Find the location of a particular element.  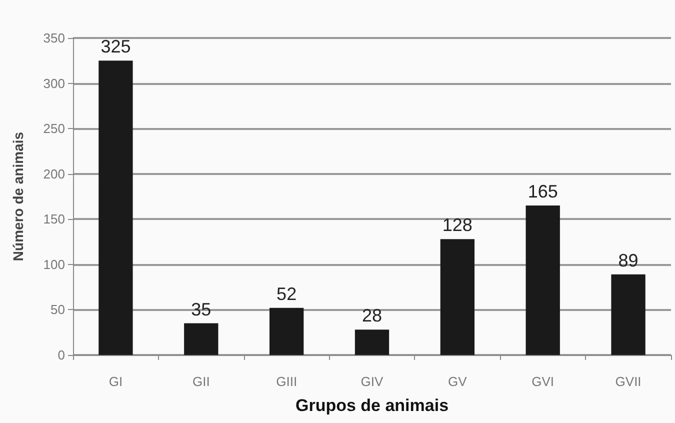

y-tick-label: 200 is located at coordinates (54, 174).